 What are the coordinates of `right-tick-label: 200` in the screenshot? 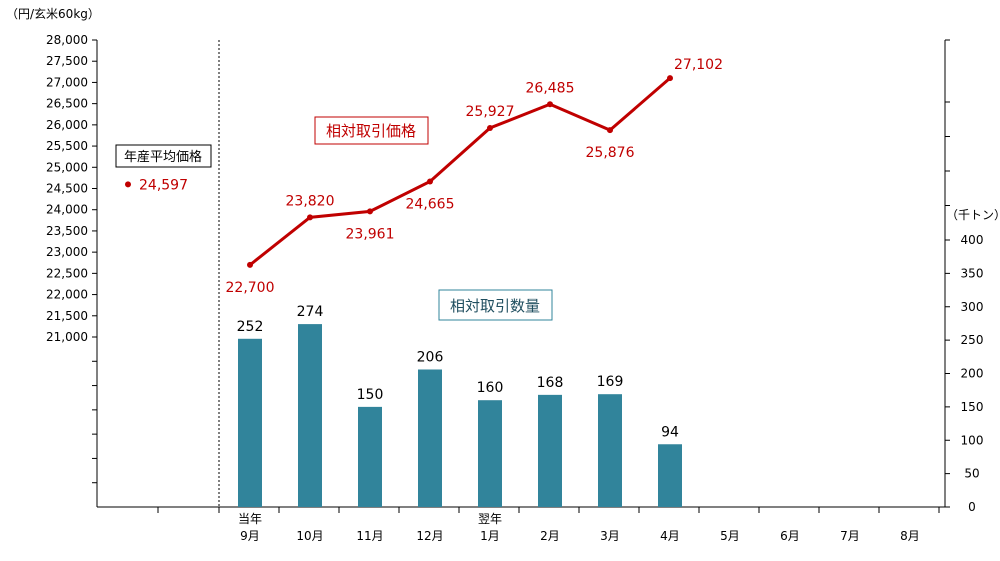 It's located at (972, 374).